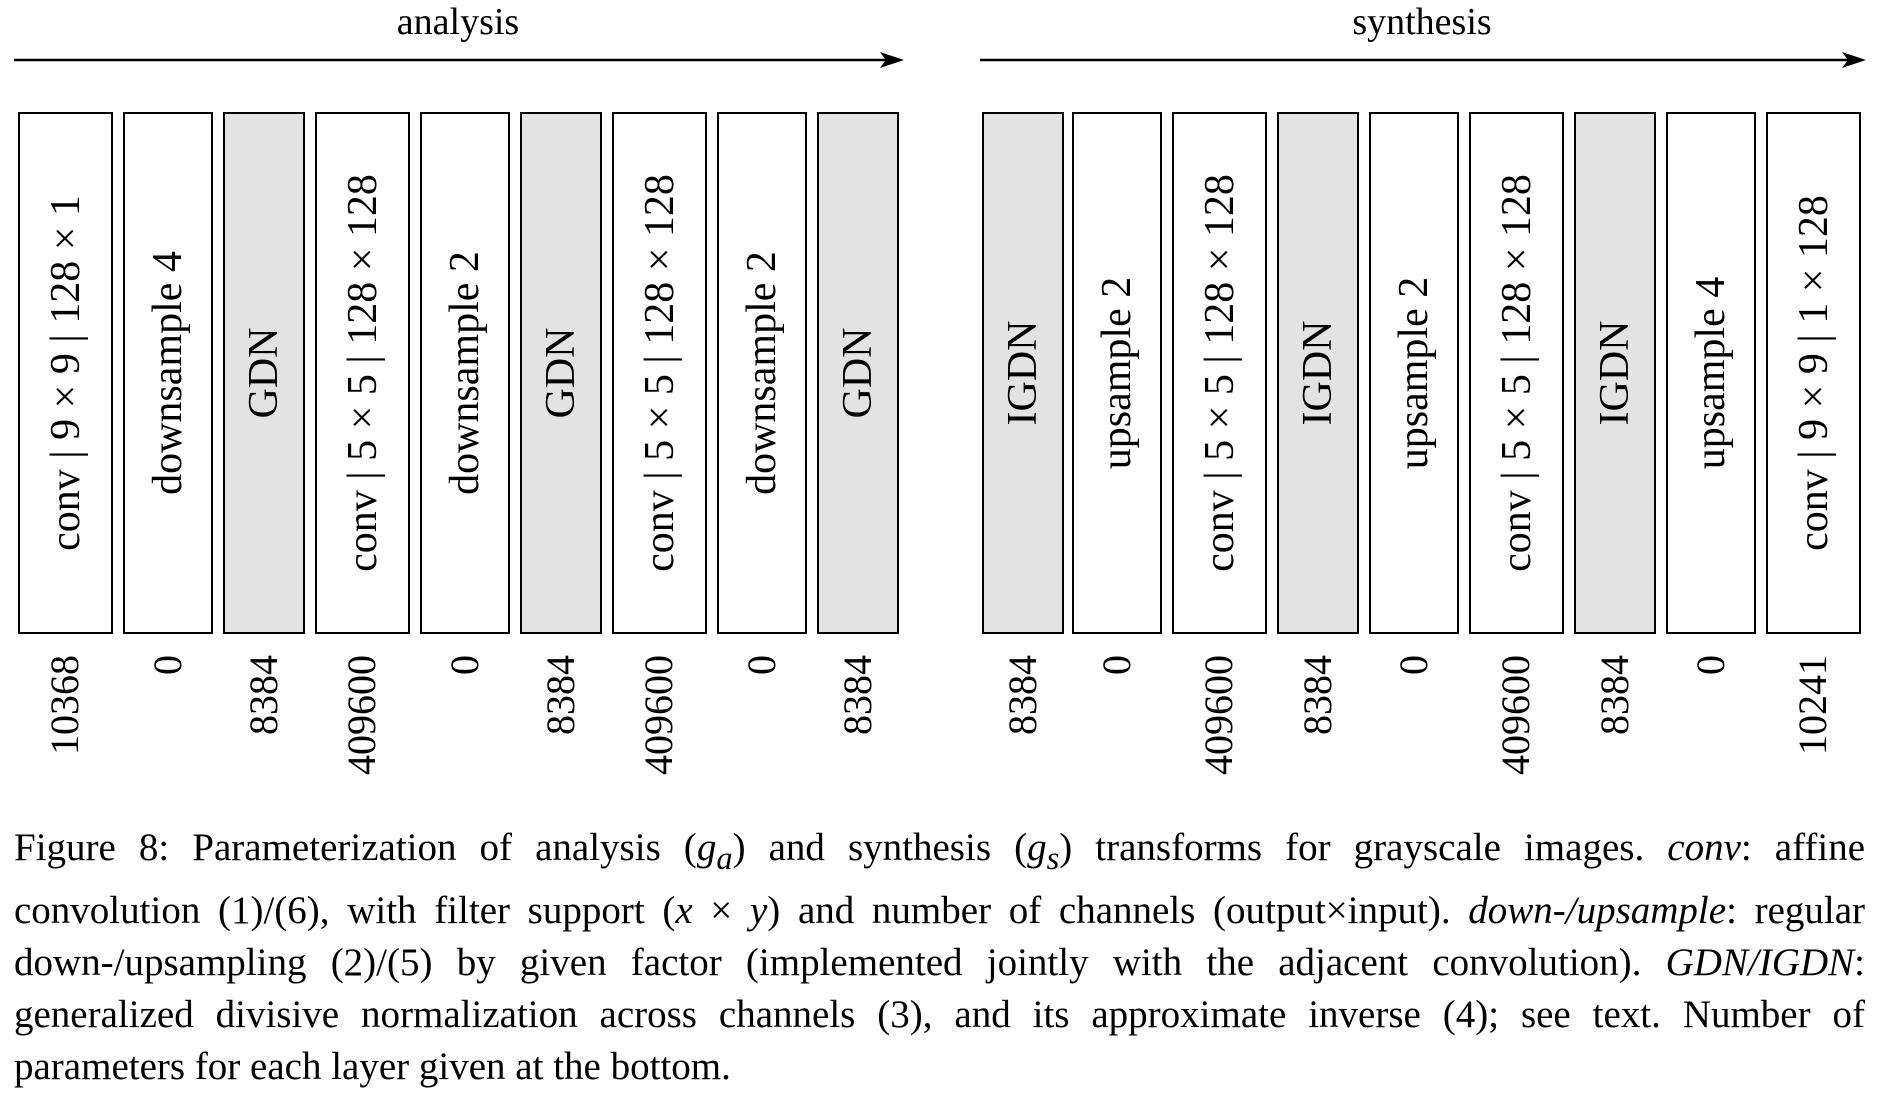 The image size is (1877, 1093). What do you see at coordinates (1812, 705) in the screenshot?
I see `param-count-text: 10241` at bounding box center [1812, 705].